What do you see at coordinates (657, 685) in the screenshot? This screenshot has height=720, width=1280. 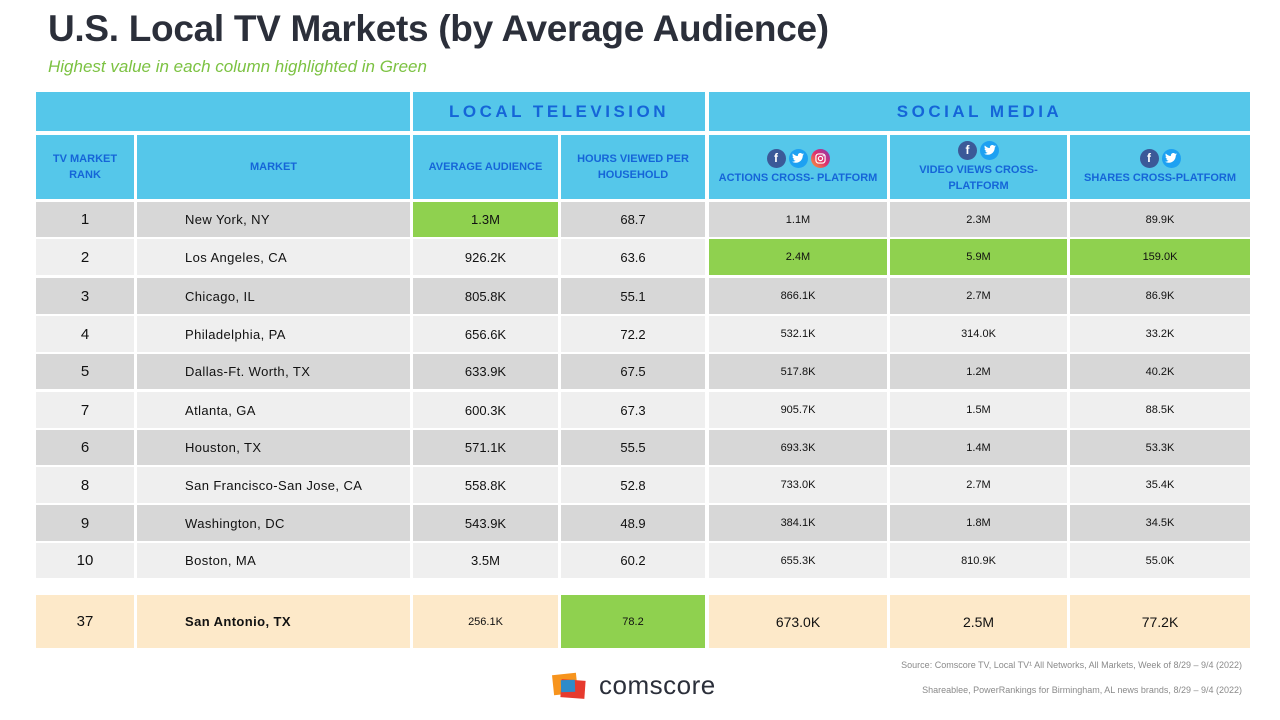 I see `comscore-logo-text: comscore` at bounding box center [657, 685].